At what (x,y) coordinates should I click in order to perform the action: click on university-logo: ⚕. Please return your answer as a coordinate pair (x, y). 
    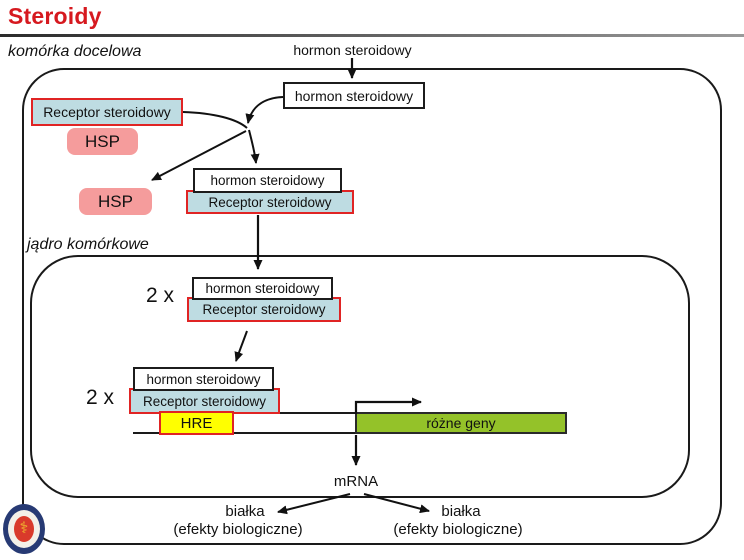
    Looking at the image, I should click on (24, 529).